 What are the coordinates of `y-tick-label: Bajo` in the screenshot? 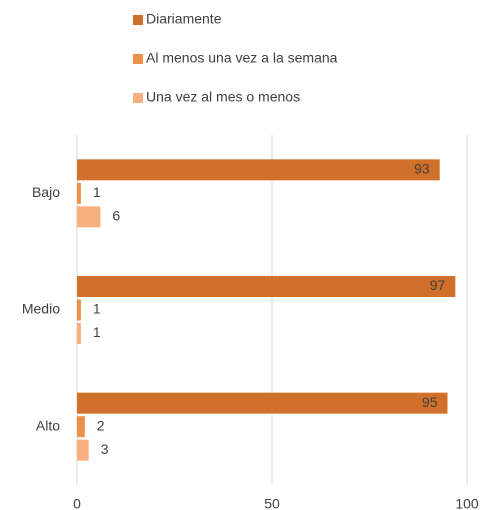 It's located at (46, 192).